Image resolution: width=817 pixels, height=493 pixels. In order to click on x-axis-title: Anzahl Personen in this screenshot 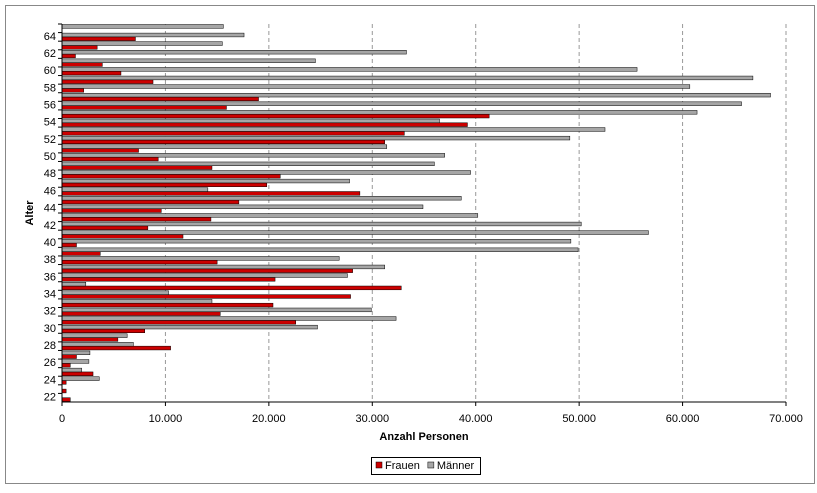, I will do `click(424, 437)`.